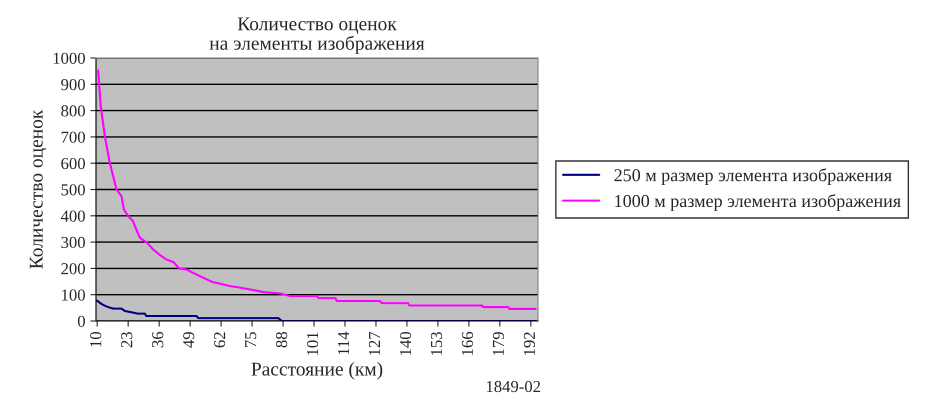 This screenshot has height=405, width=941. I want to click on y-tick-label: 800, so click(73, 111).